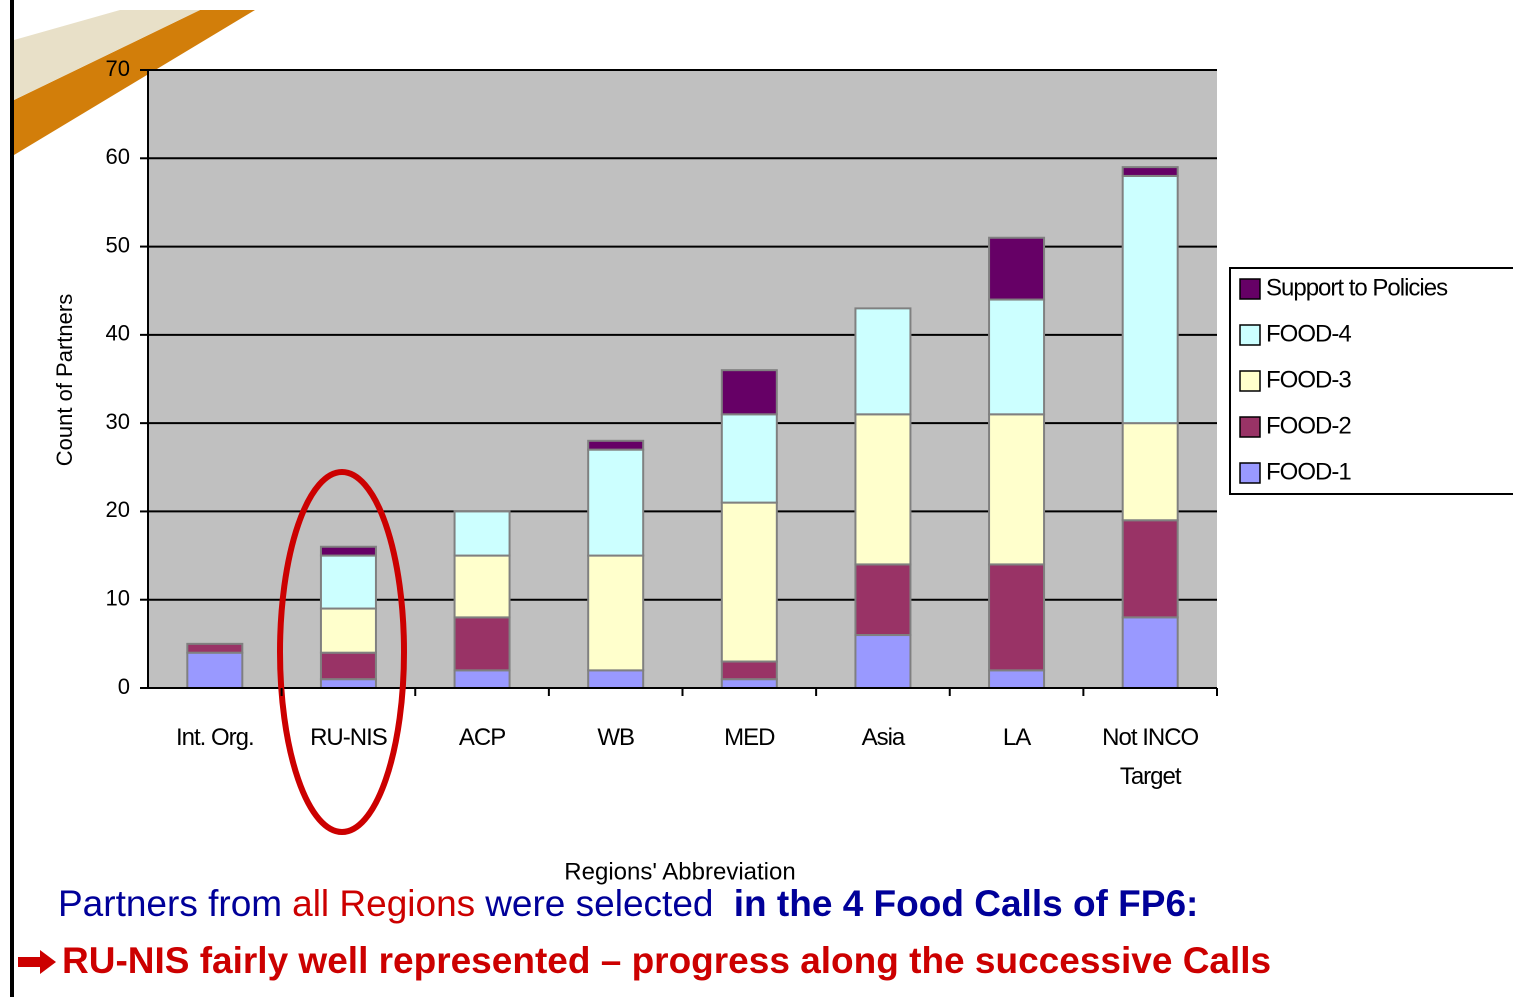 This screenshot has width=1513, height=997. What do you see at coordinates (107, 55) in the screenshot?
I see `decor-stripe-light` at bounding box center [107, 55].